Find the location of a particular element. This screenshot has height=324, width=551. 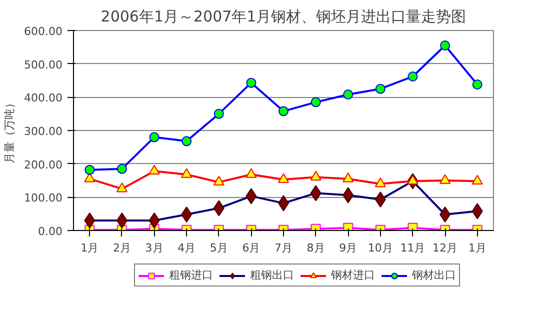

x-tick-label: 8月 is located at coordinates (315, 248).